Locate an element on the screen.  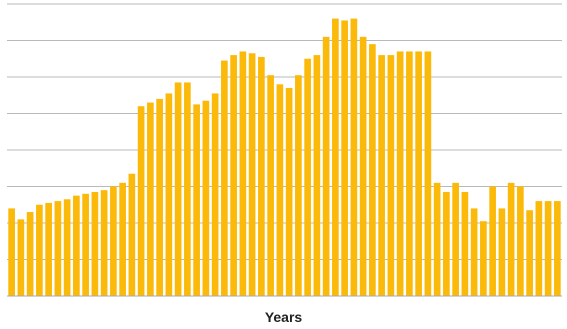
x-axis-label: Years is located at coordinates (283, 317).